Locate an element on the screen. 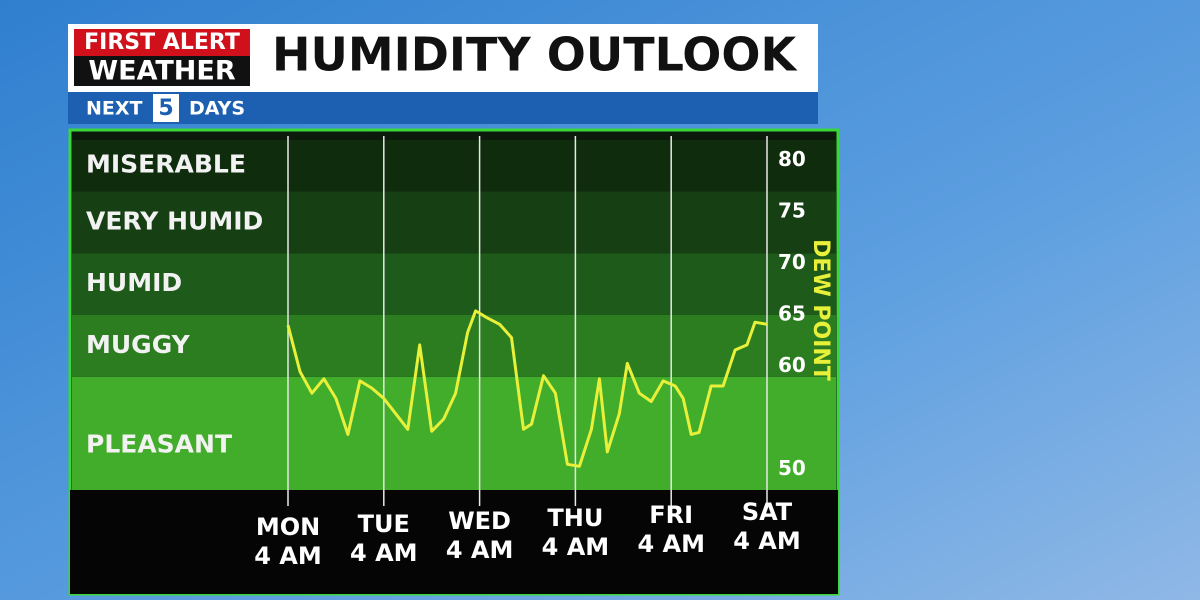 The width and height of the screenshot is (1200, 604). sub-num: 5 is located at coordinates (165, 108).